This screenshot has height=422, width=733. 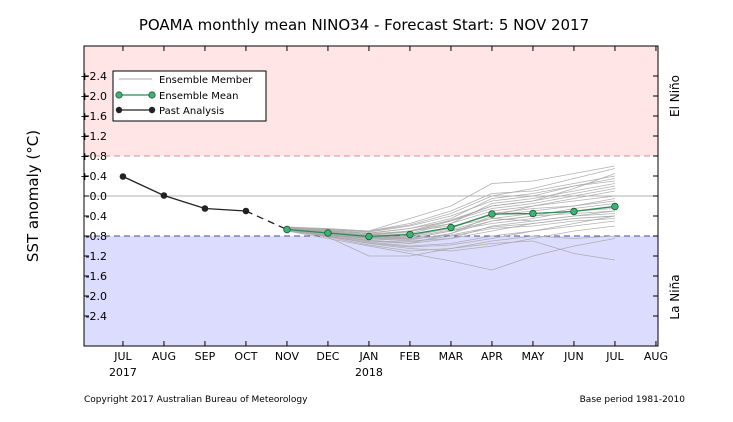 I want to click on x-tick-label: OCT, so click(x=245, y=356).